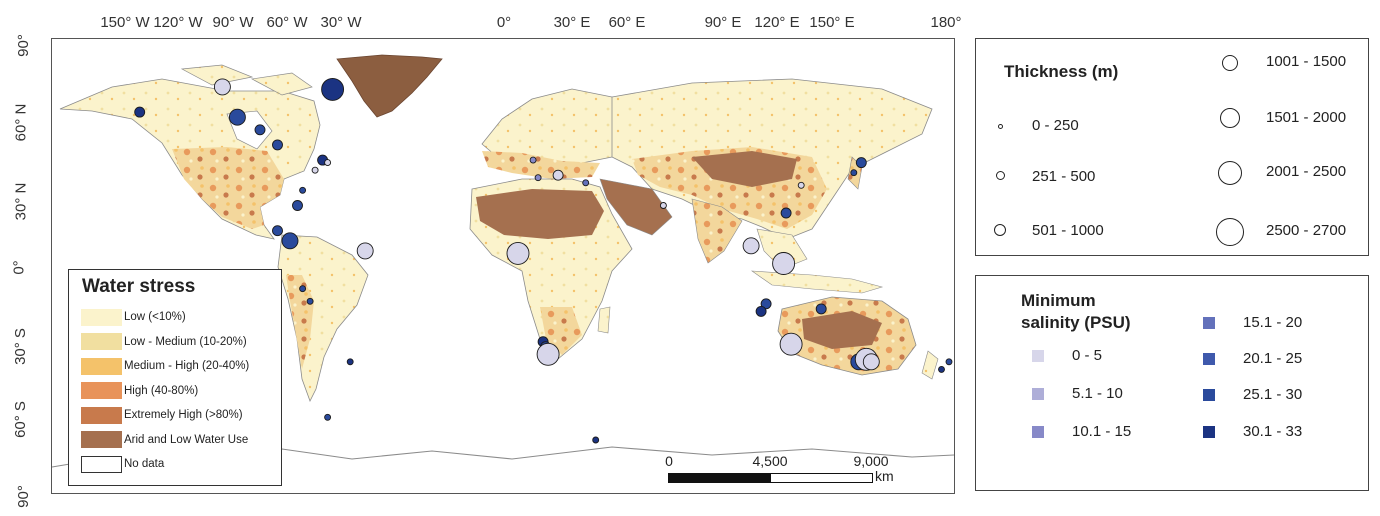 The height and width of the screenshot is (516, 1380). I want to click on madagascar, so click(604, 320).